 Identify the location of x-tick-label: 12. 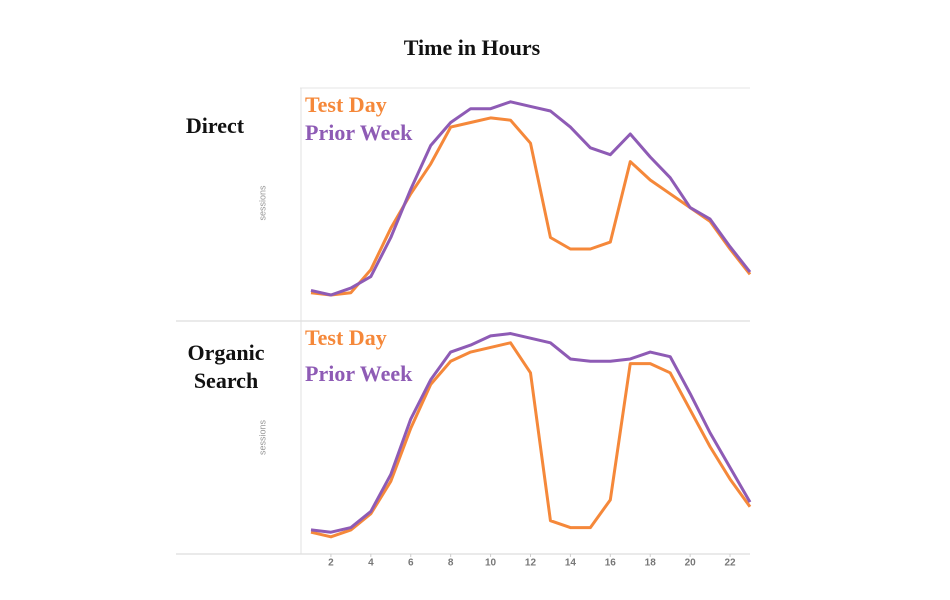
(531, 563).